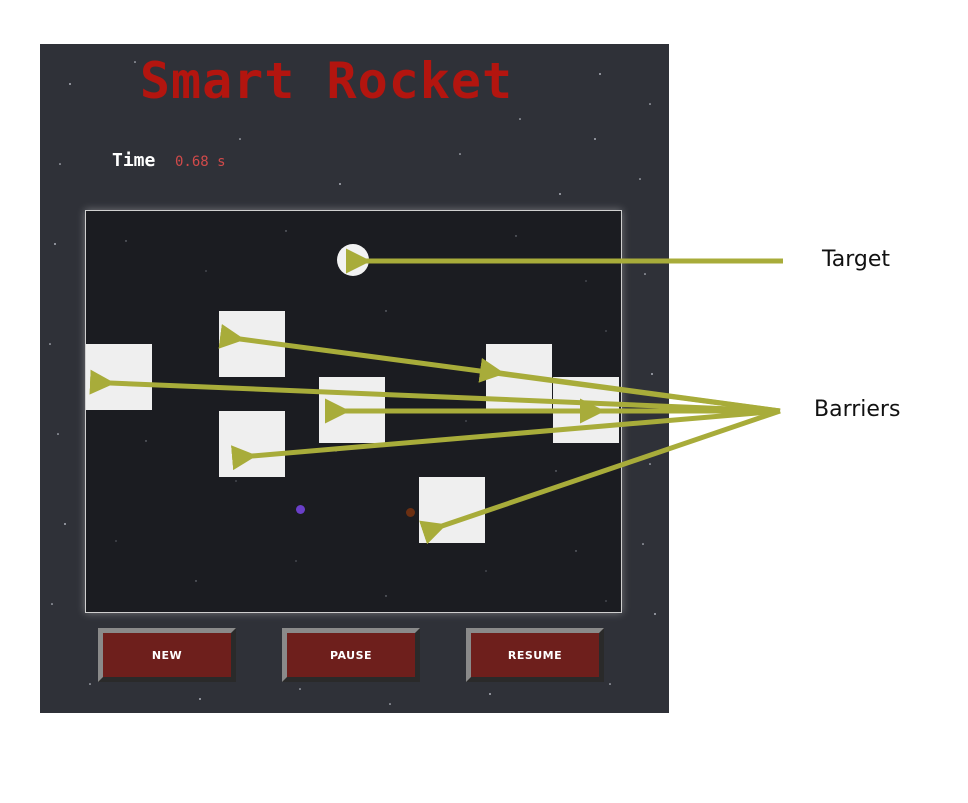 This screenshot has height=803, width=968. What do you see at coordinates (857, 409) in the screenshot?
I see `barriers-annotation-label: Barriers` at bounding box center [857, 409].